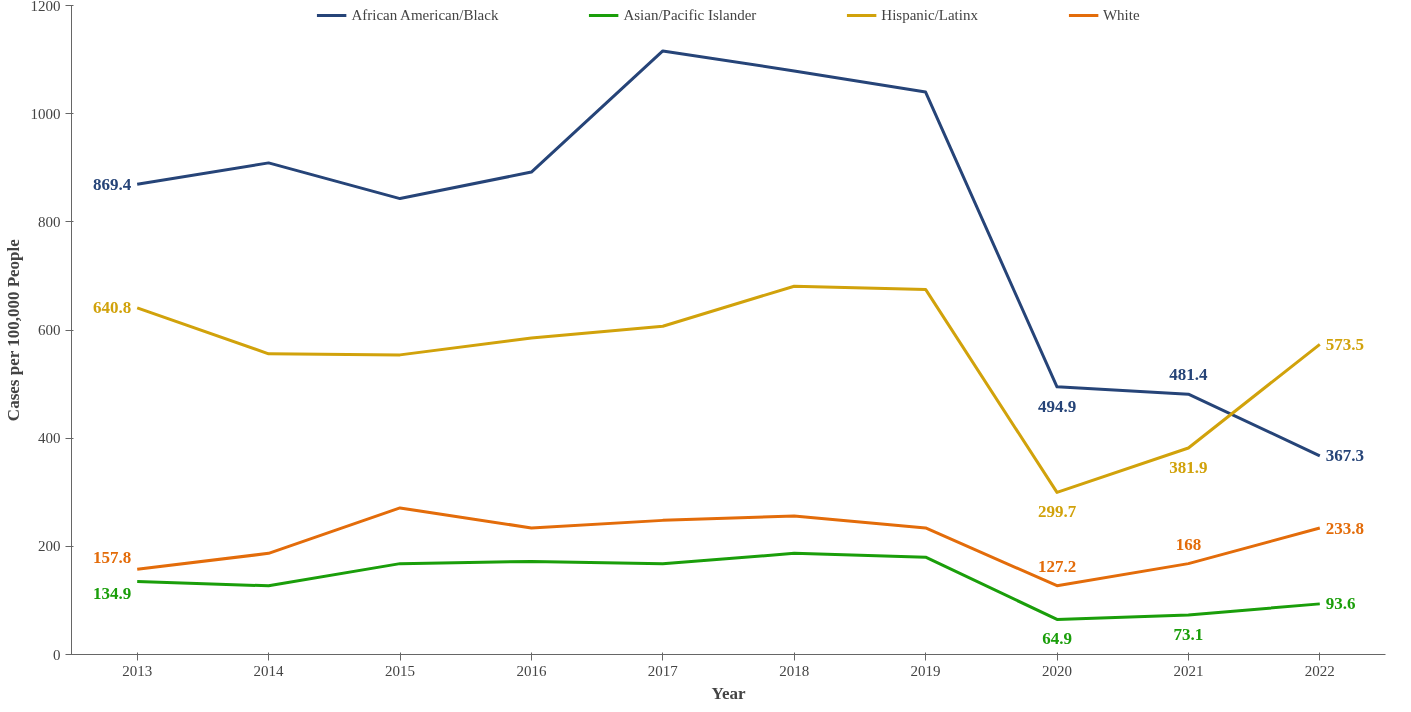  What do you see at coordinates (1345, 344) in the screenshot?
I see `data-label: 573.5` at bounding box center [1345, 344].